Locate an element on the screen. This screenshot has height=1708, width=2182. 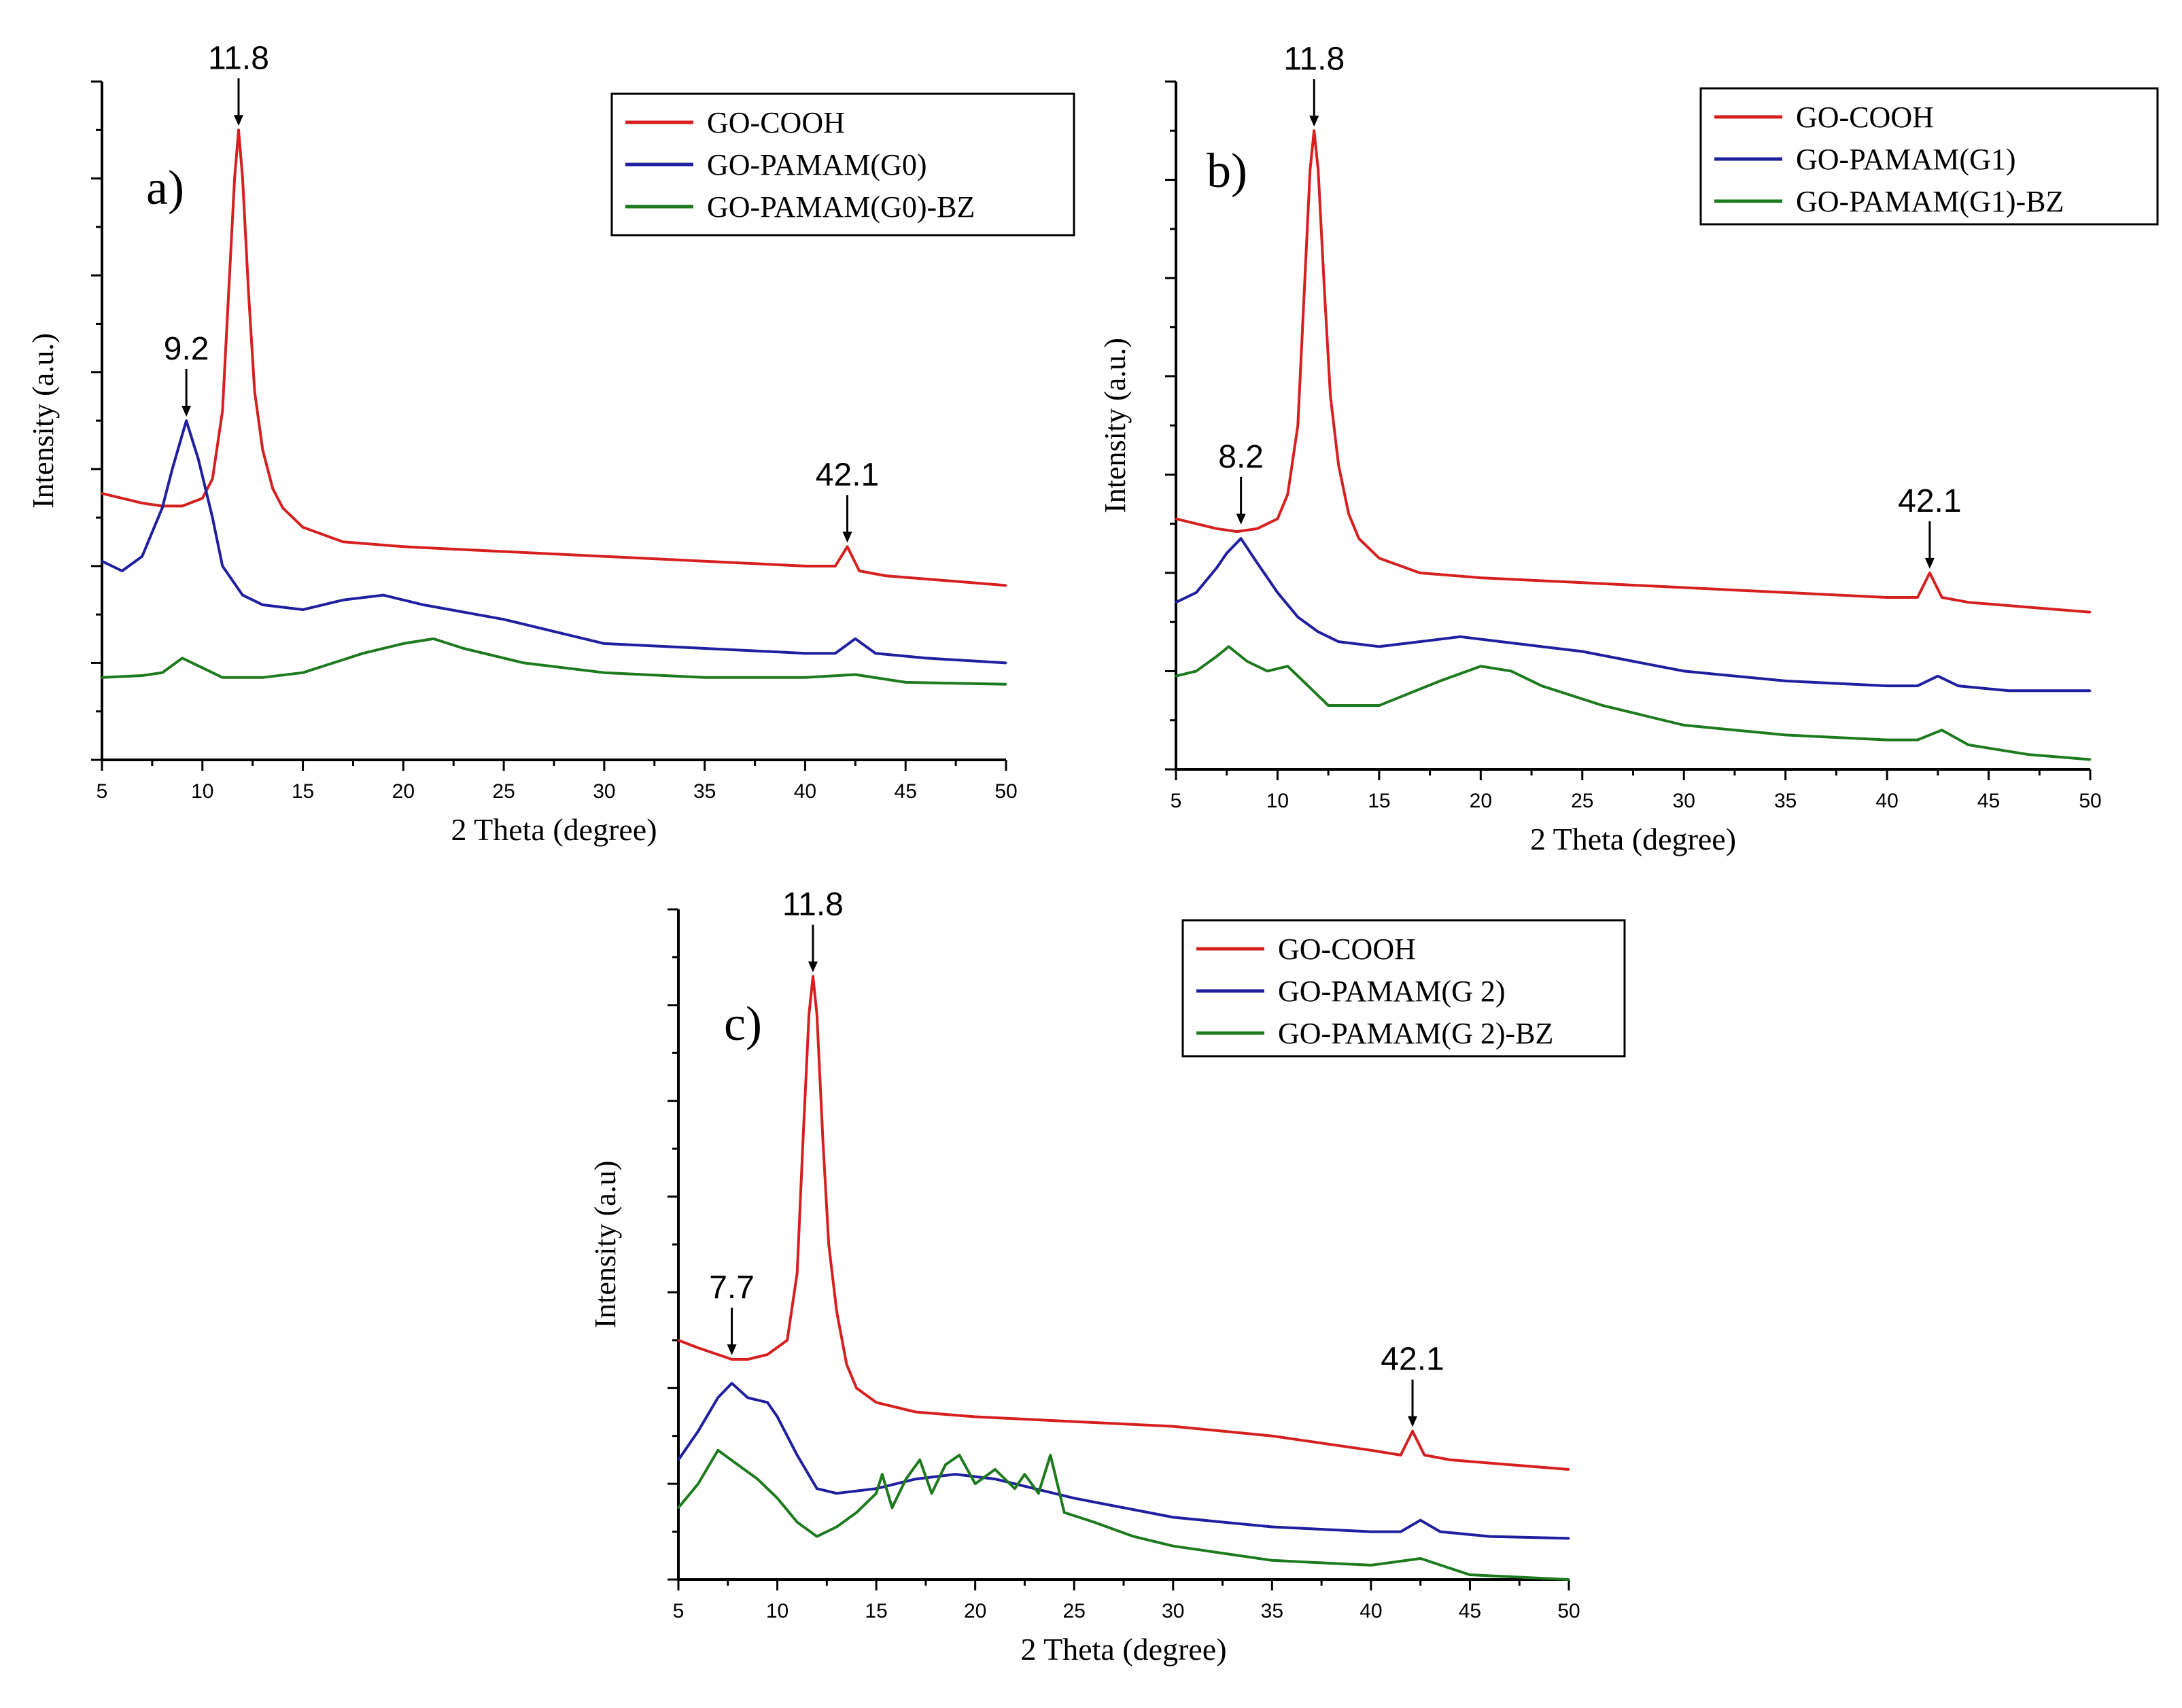
y-axis-label: Intensity (a.u.) is located at coordinates (1115, 425).